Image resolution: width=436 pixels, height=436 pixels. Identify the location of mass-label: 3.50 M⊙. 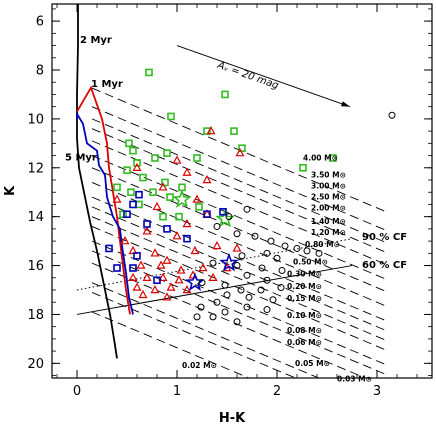
(328, 175).